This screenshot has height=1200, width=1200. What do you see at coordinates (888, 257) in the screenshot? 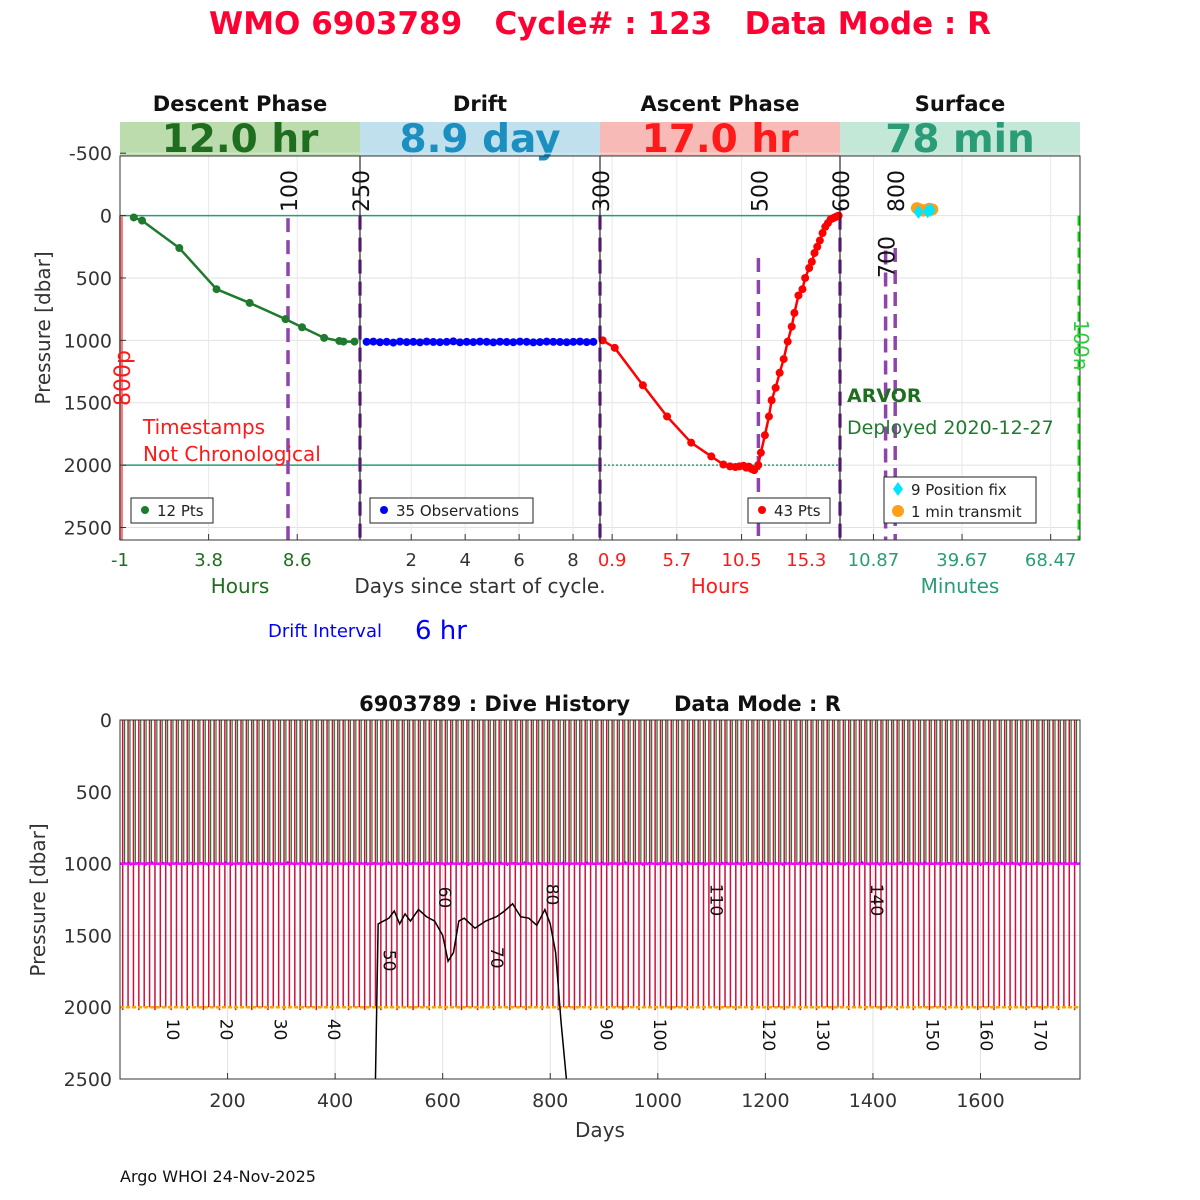
I see `marker-label-700: 700` at bounding box center [888, 257].